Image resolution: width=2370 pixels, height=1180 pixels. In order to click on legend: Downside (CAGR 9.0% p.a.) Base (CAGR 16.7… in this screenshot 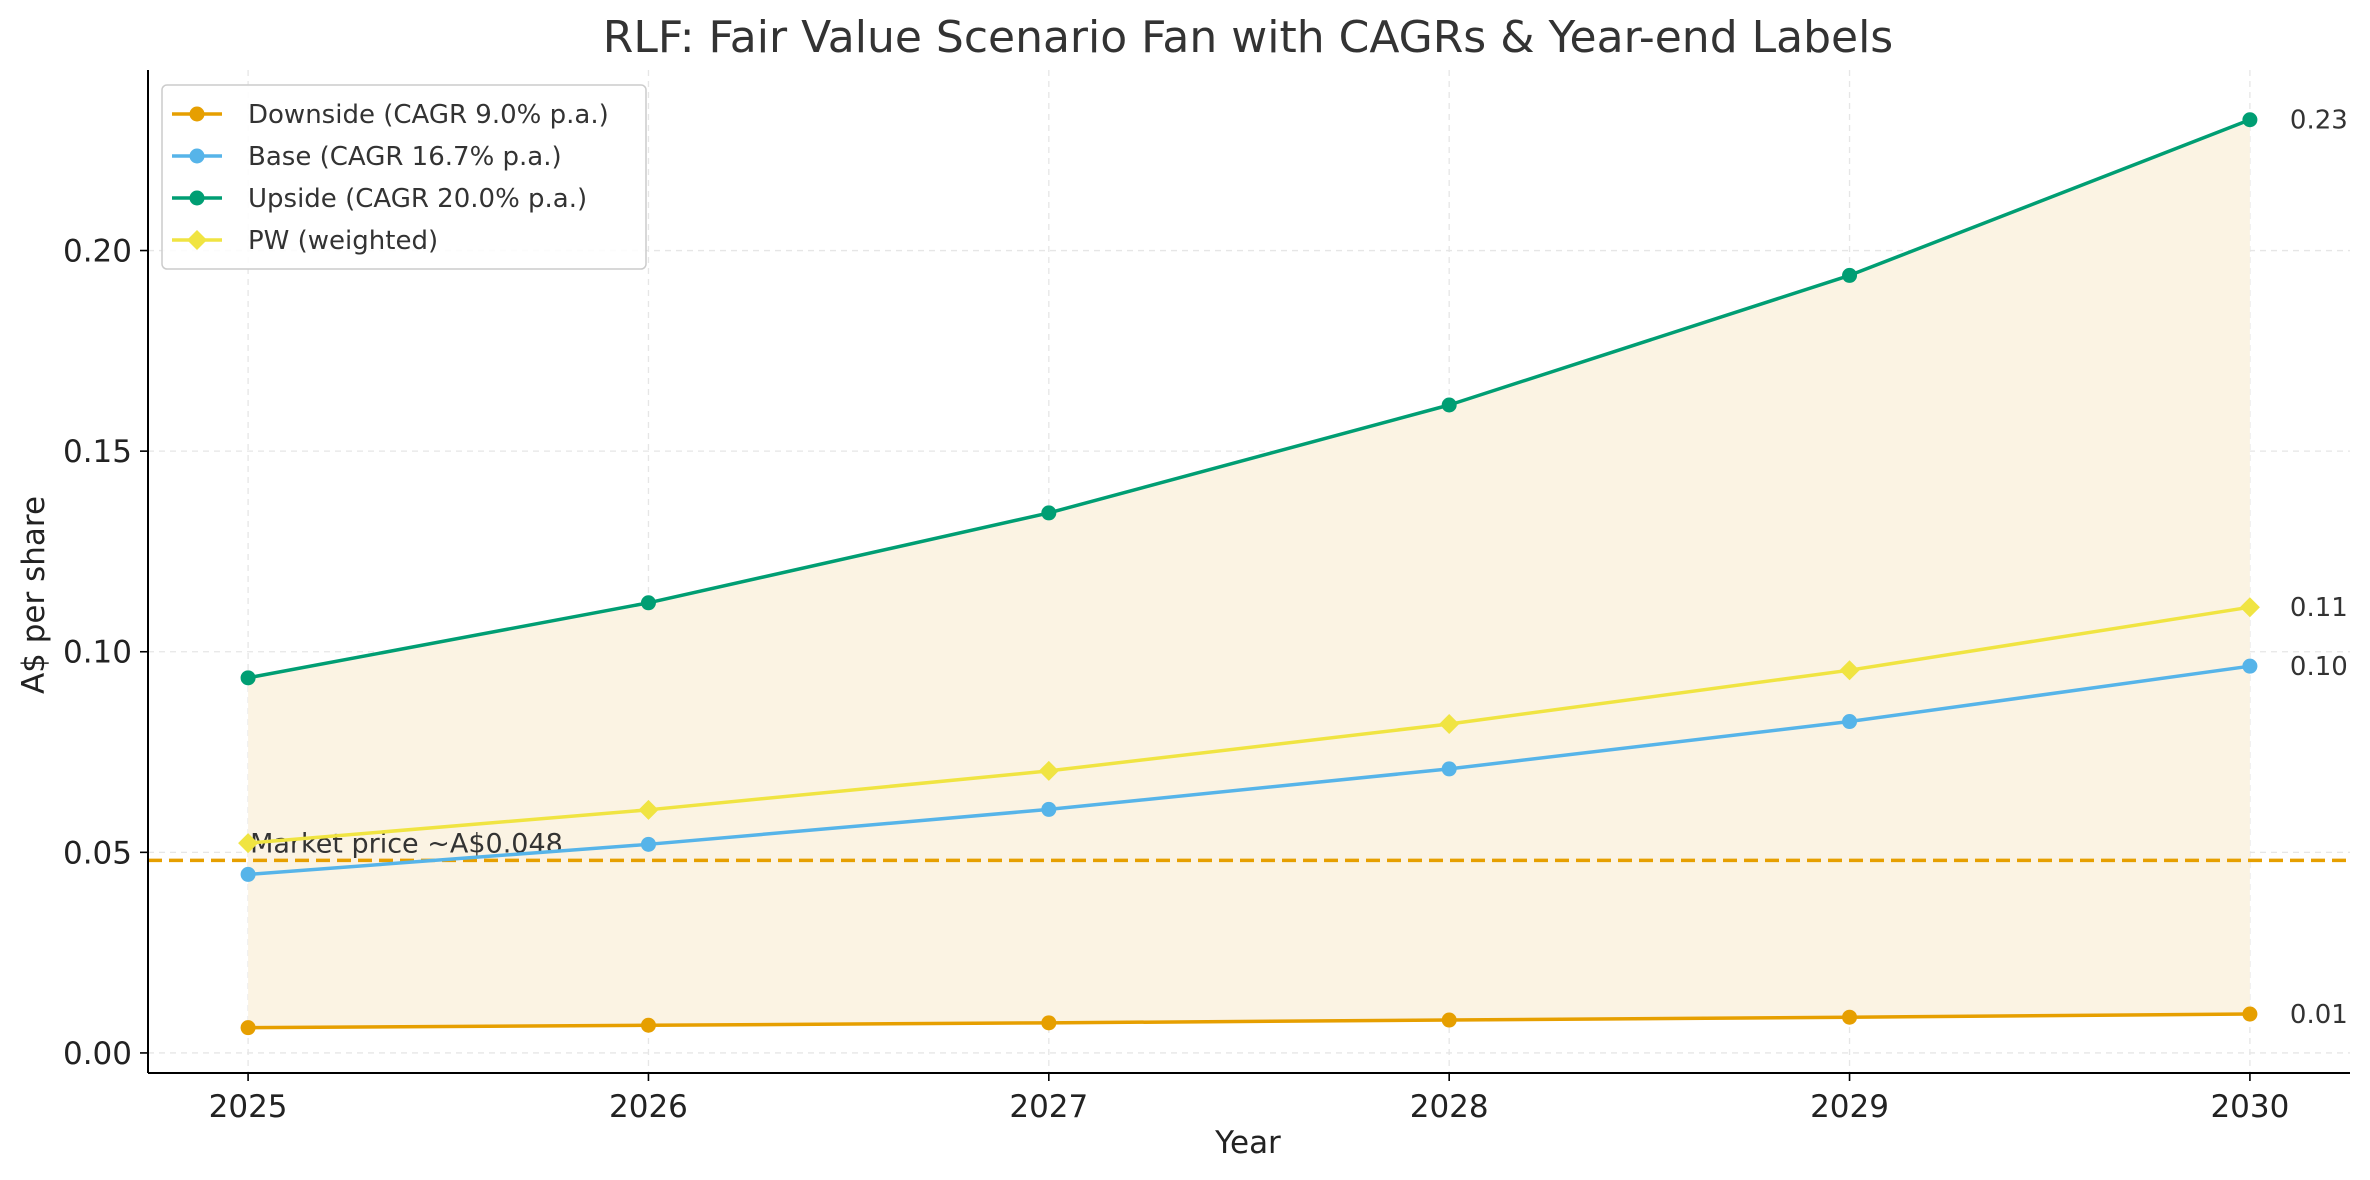, I will do `click(404, 177)`.